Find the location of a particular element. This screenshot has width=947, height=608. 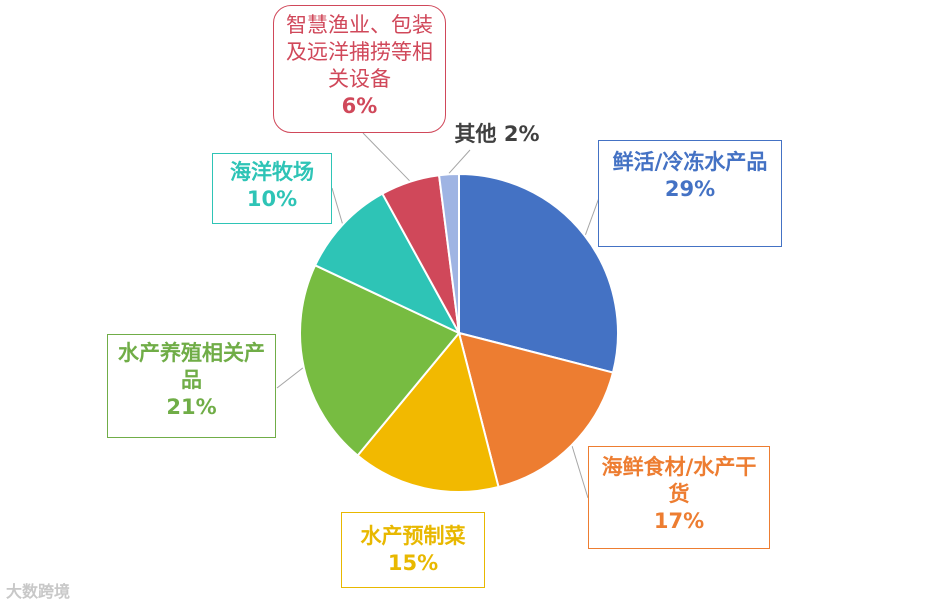

slice-seafood-dried is located at coordinates (536, 410).